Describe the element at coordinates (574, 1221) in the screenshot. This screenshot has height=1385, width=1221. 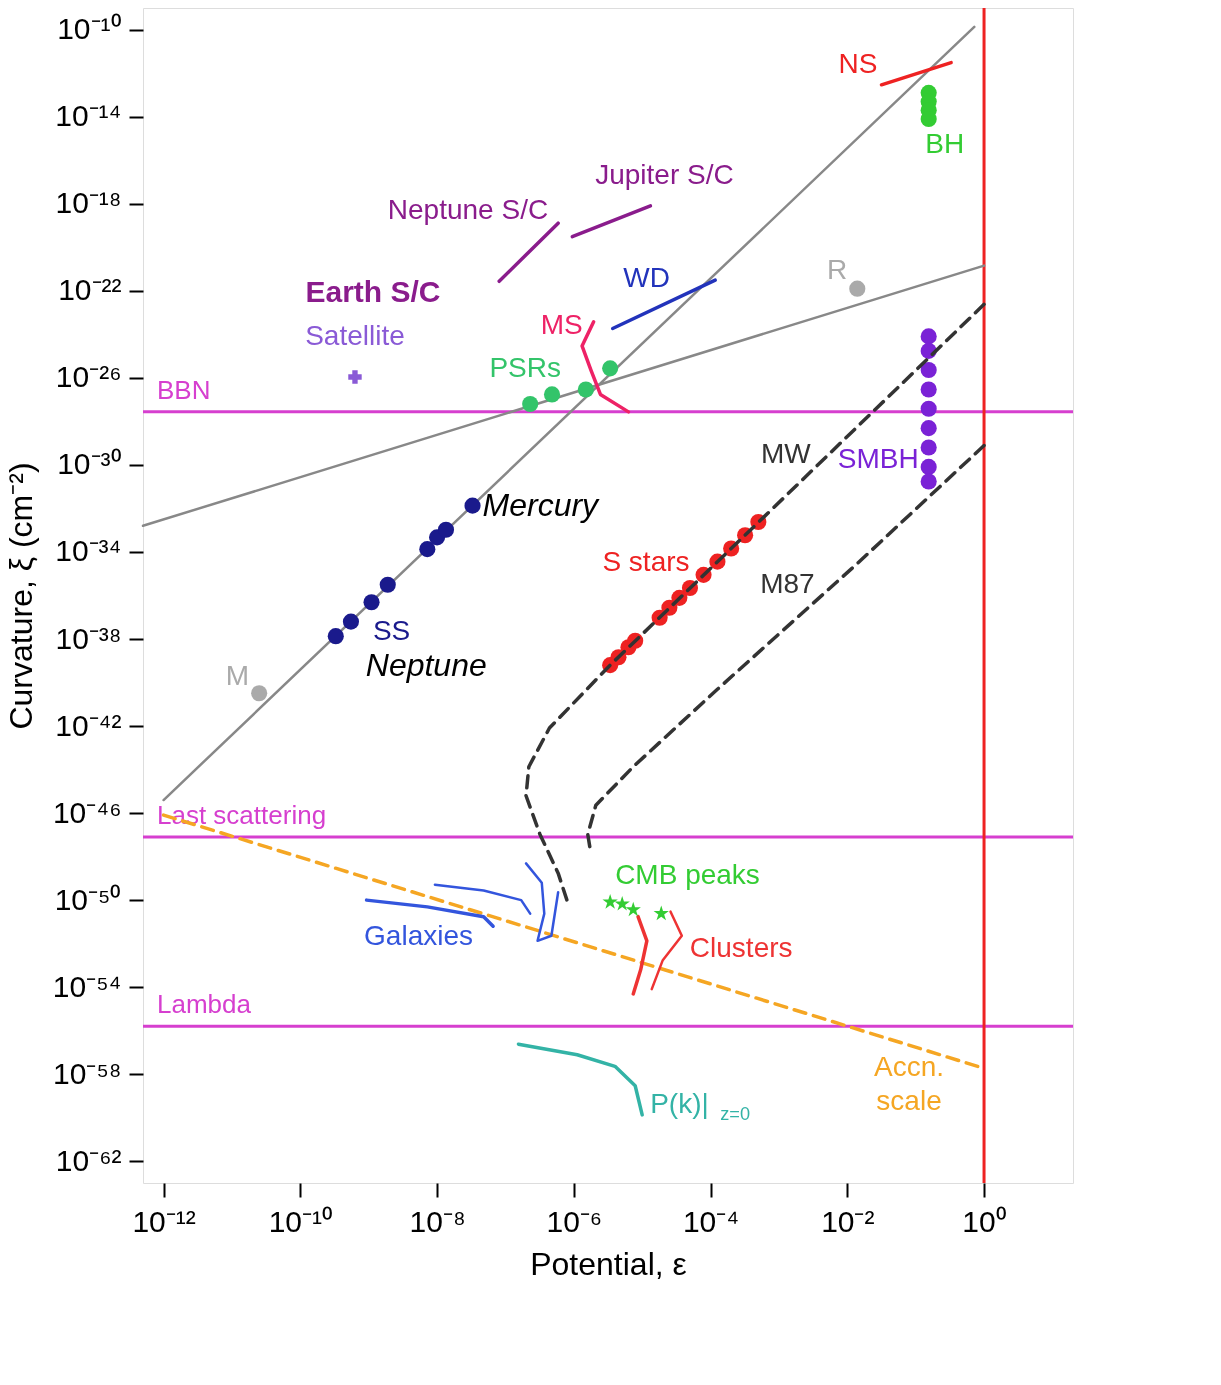
I see `x-tick-label: 10⁻⁶` at that location.